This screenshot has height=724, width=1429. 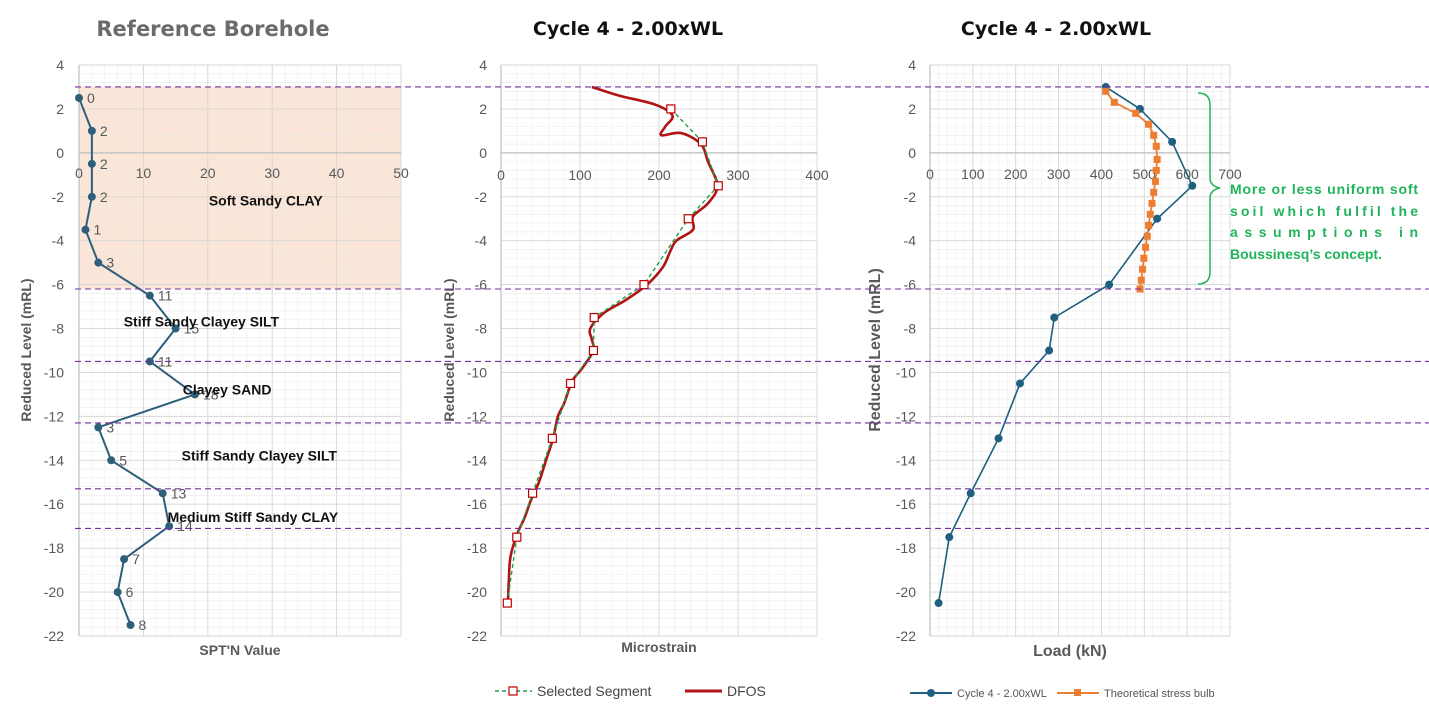 What do you see at coordinates (613, 356) in the screenshot?
I see `selected-segment-line` at bounding box center [613, 356].